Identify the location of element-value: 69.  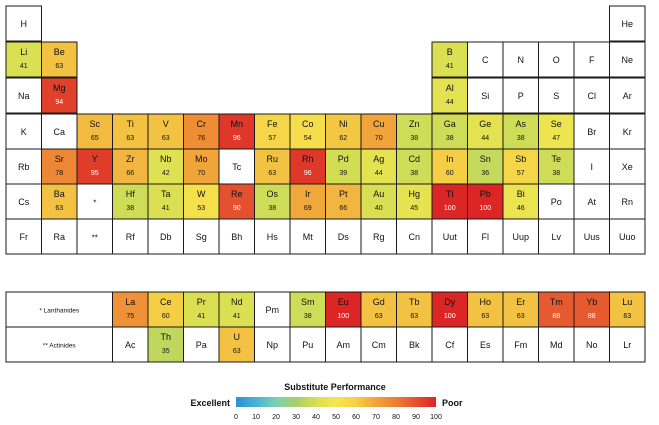
(308, 208).